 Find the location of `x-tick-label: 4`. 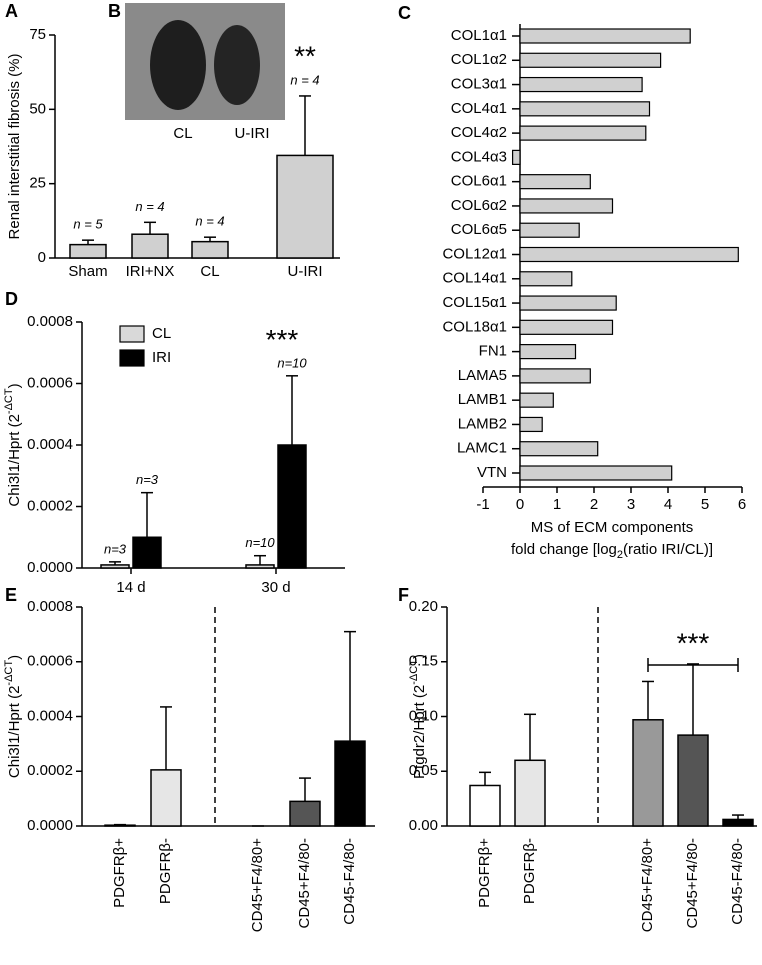

x-tick-label: 4 is located at coordinates (668, 504).